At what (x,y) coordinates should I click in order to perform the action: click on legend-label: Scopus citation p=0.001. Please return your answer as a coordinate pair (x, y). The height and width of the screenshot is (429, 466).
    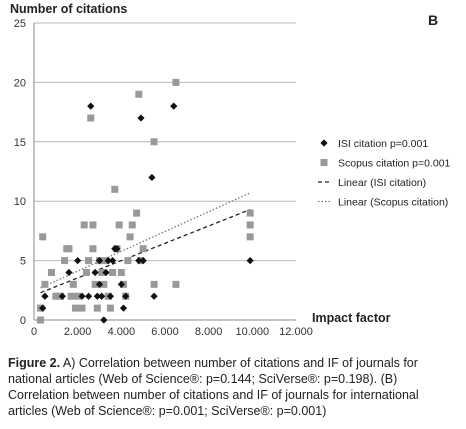
    Looking at the image, I should click on (394, 164).